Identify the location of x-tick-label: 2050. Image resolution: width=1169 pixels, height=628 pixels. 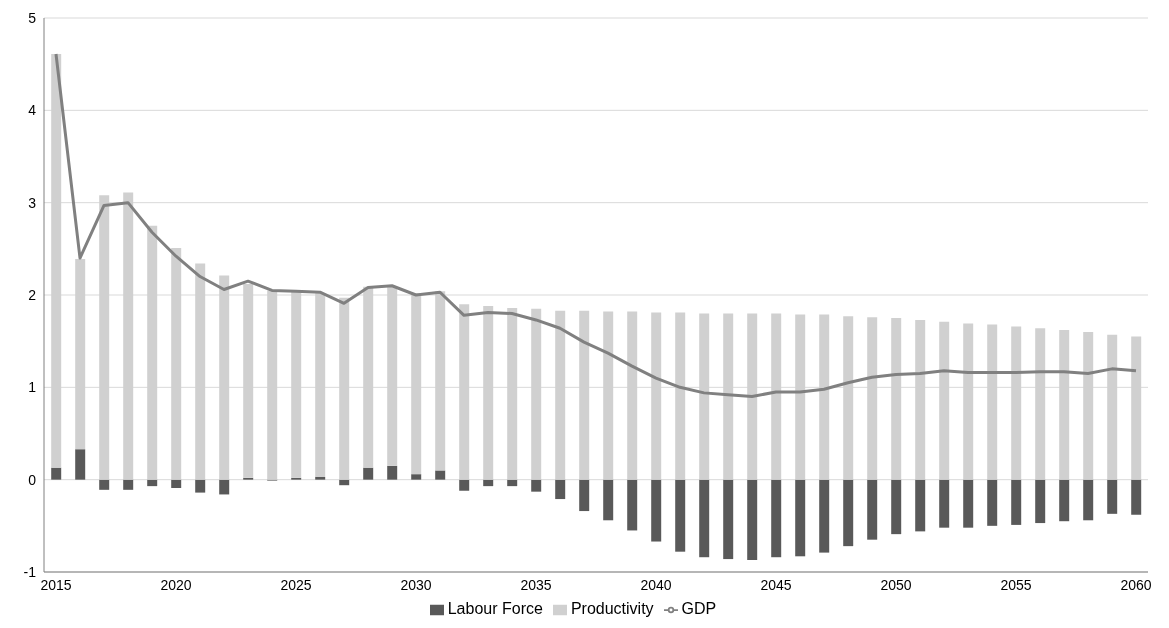
(896, 584).